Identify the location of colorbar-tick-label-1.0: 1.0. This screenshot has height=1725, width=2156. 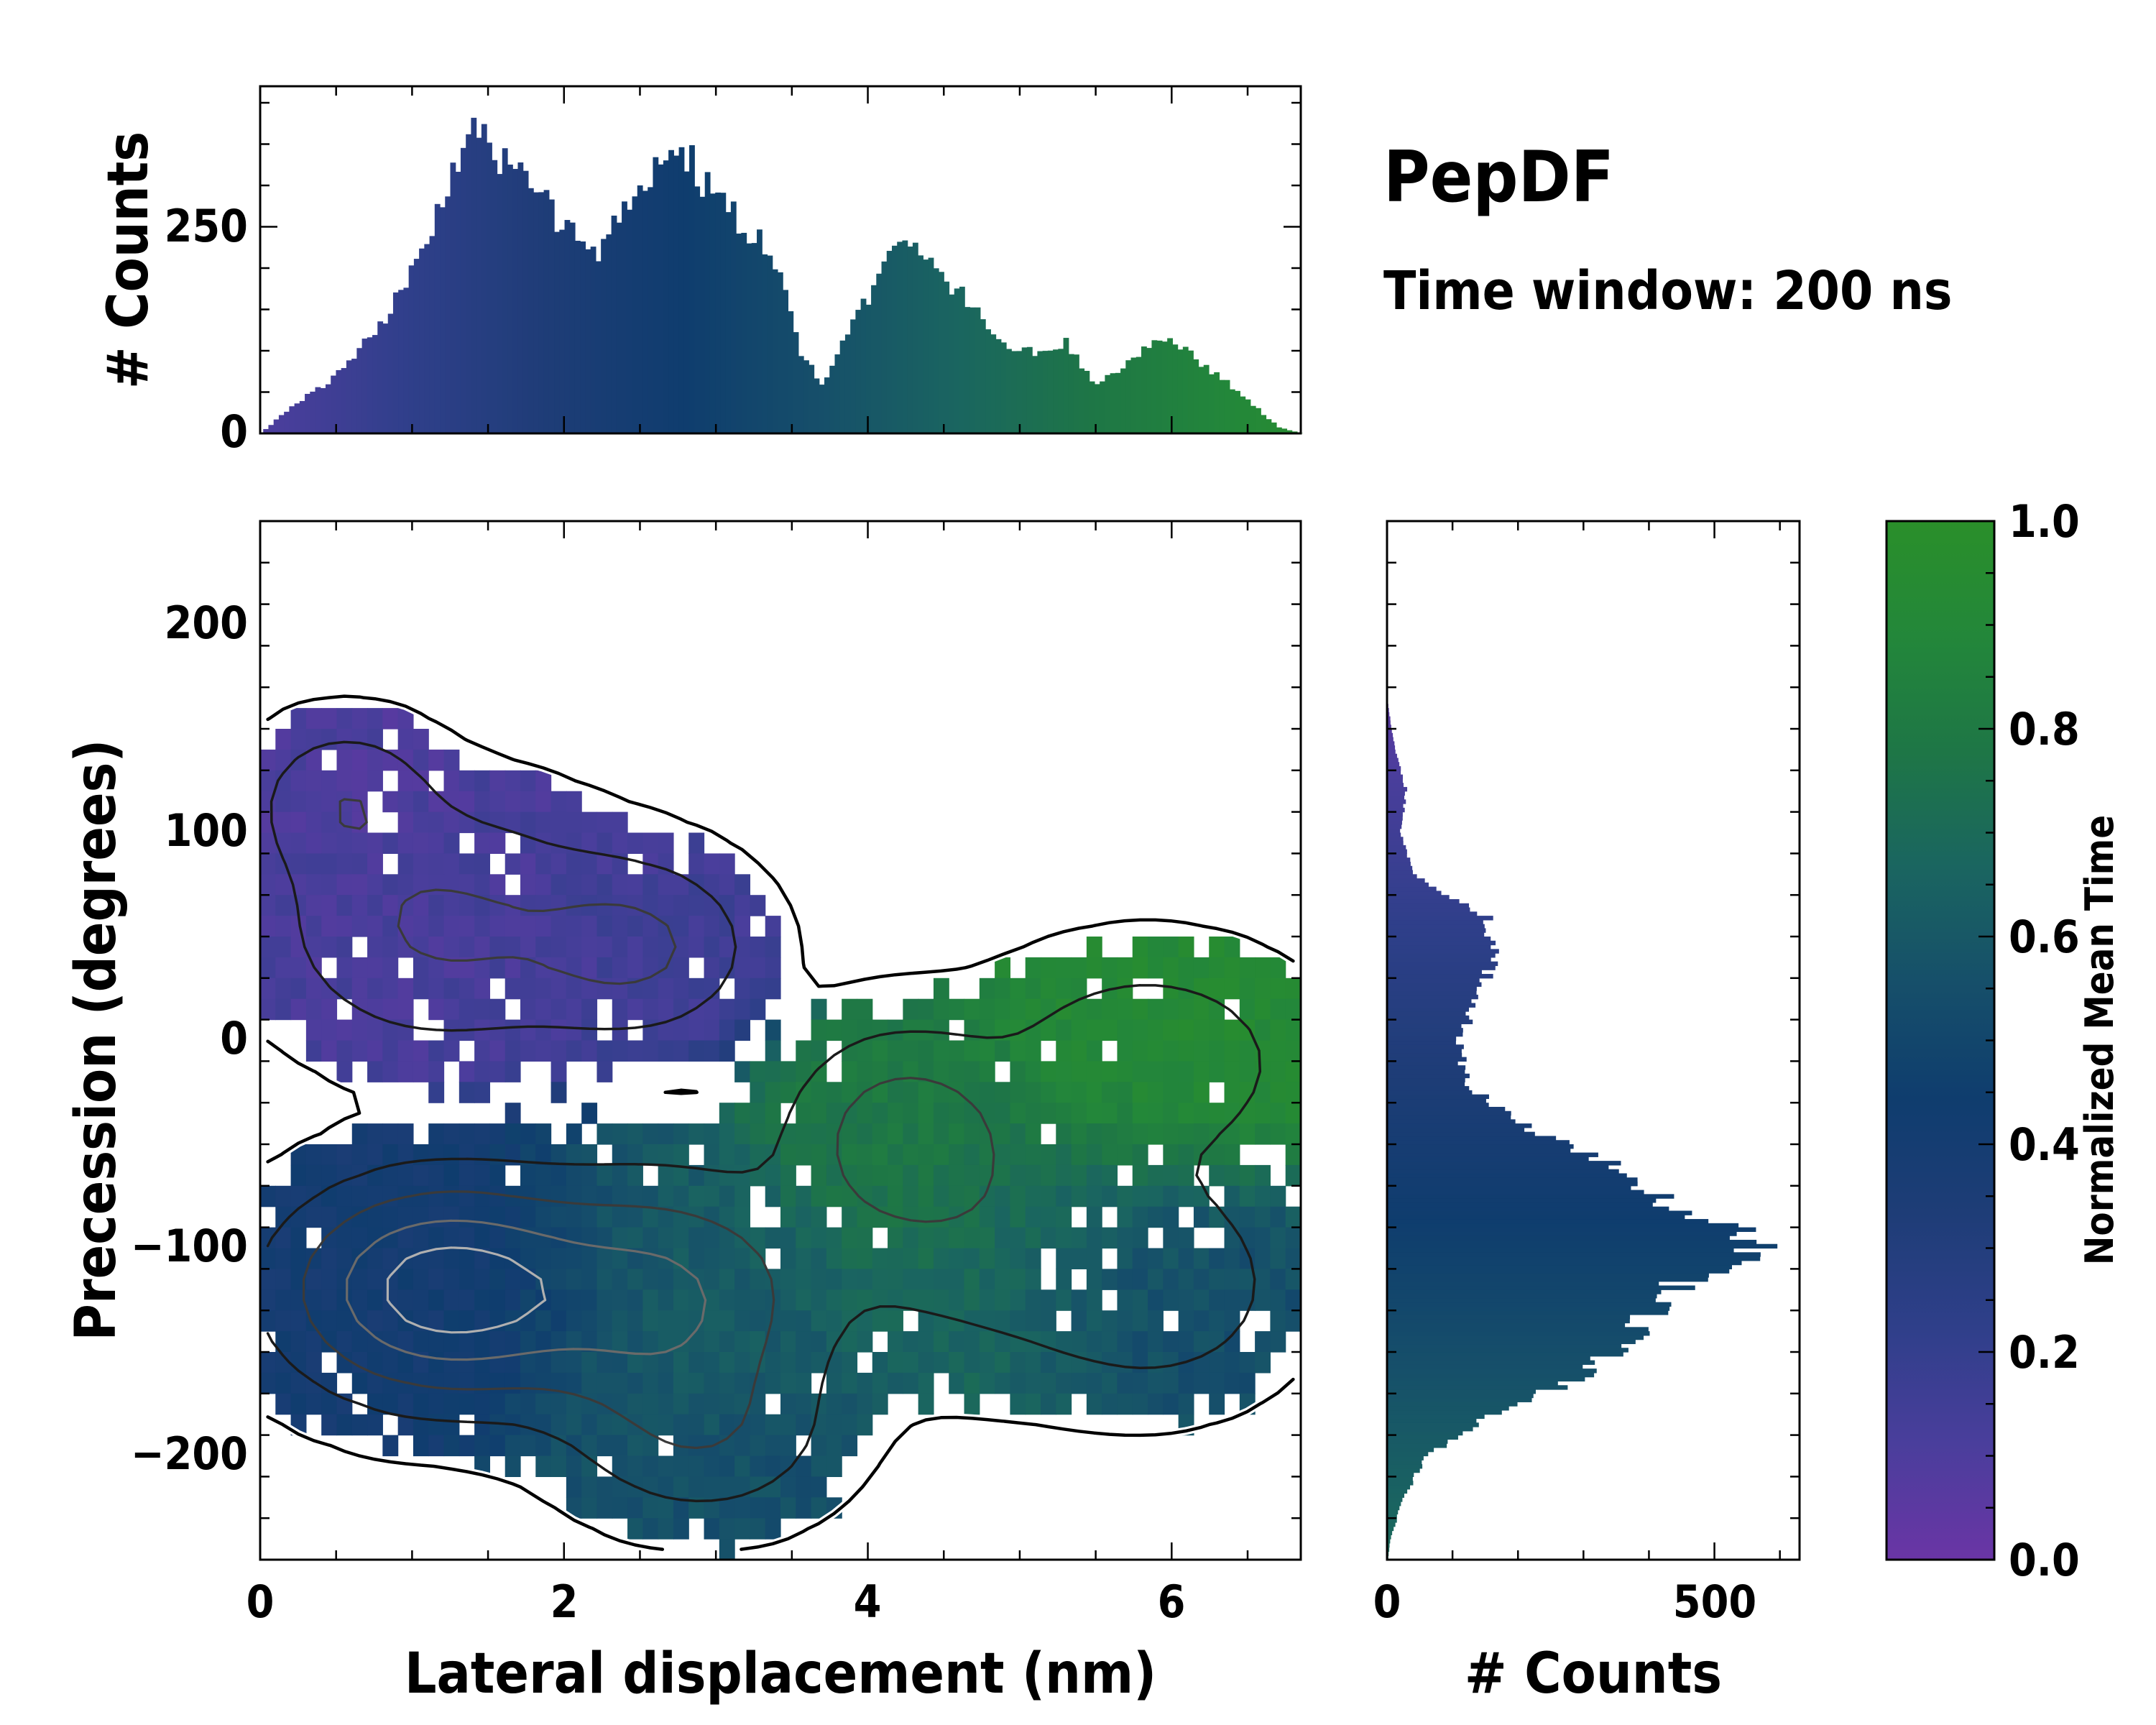
(2044, 521).